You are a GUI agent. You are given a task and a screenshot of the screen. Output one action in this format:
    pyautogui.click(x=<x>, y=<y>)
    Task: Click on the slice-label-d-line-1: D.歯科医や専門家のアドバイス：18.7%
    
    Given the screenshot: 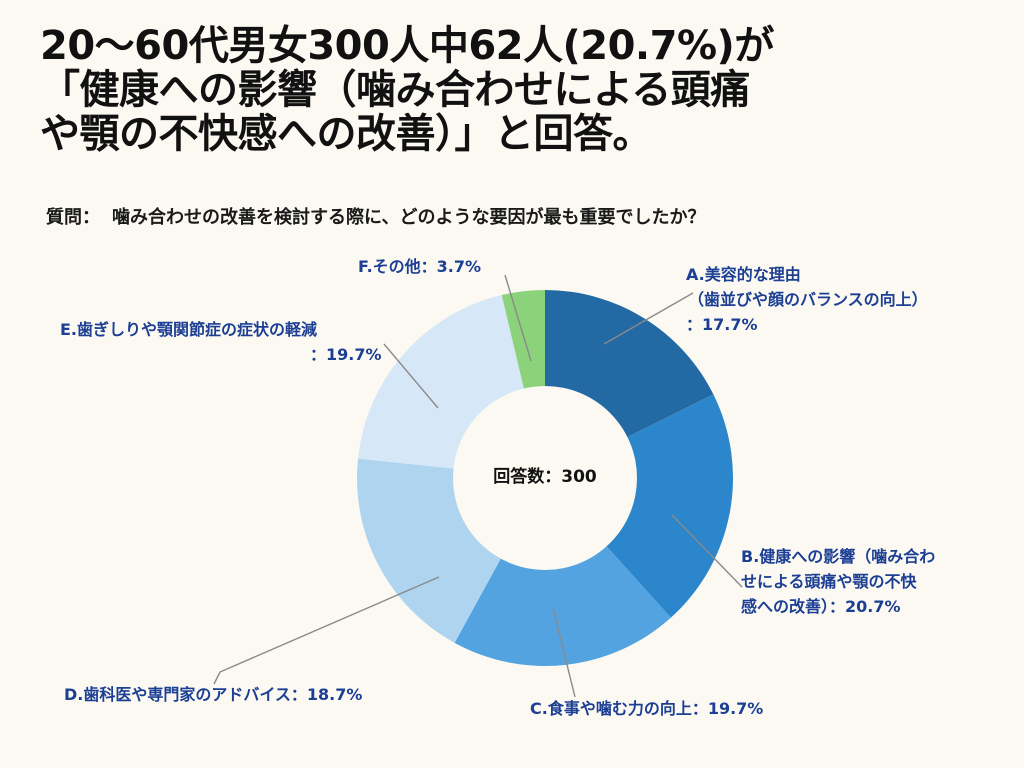 What is the action you would take?
    pyautogui.click(x=213, y=694)
    